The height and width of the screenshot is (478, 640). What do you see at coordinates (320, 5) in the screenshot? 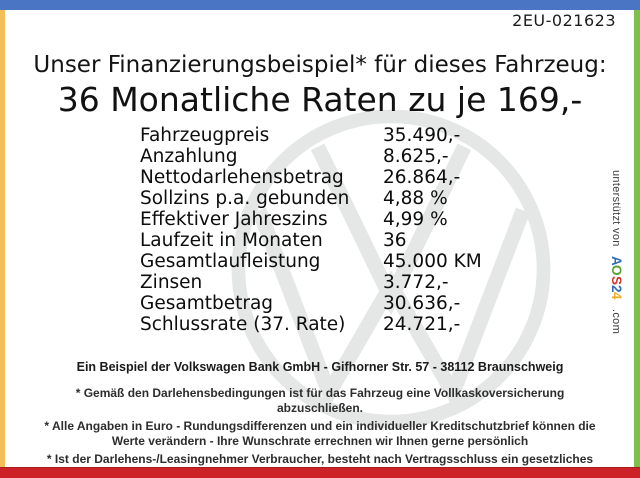
I see `top-border-bar` at bounding box center [320, 5].